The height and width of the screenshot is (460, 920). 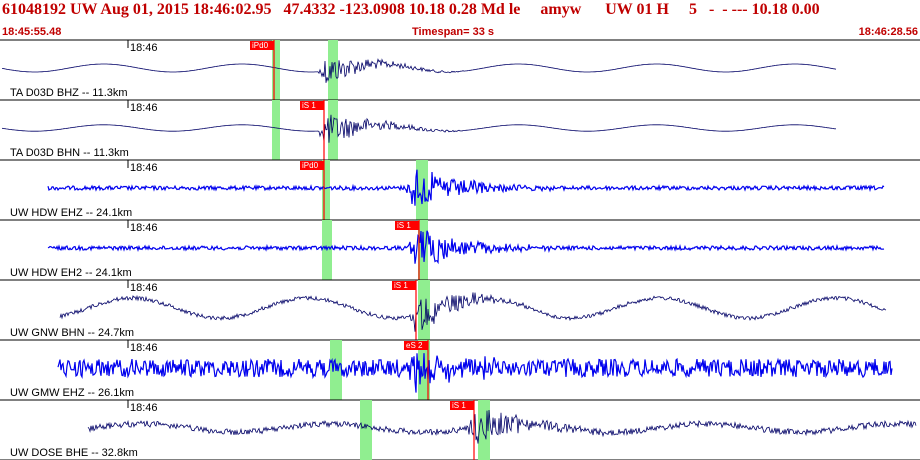 I want to click on trace-station-label: UW HDW EH2 -- 24.1km, so click(x=71, y=273).